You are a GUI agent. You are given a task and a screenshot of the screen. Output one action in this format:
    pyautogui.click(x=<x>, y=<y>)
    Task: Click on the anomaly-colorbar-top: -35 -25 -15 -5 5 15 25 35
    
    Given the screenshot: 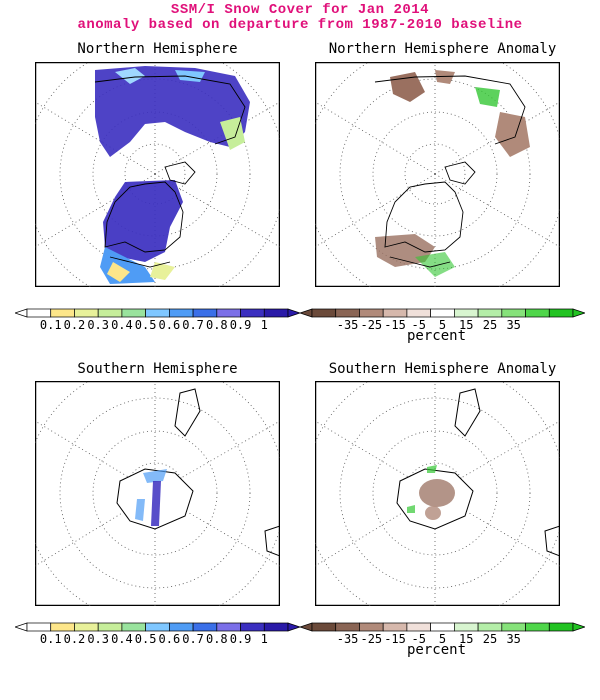 What is the action you would take?
    pyautogui.click(x=442, y=320)
    